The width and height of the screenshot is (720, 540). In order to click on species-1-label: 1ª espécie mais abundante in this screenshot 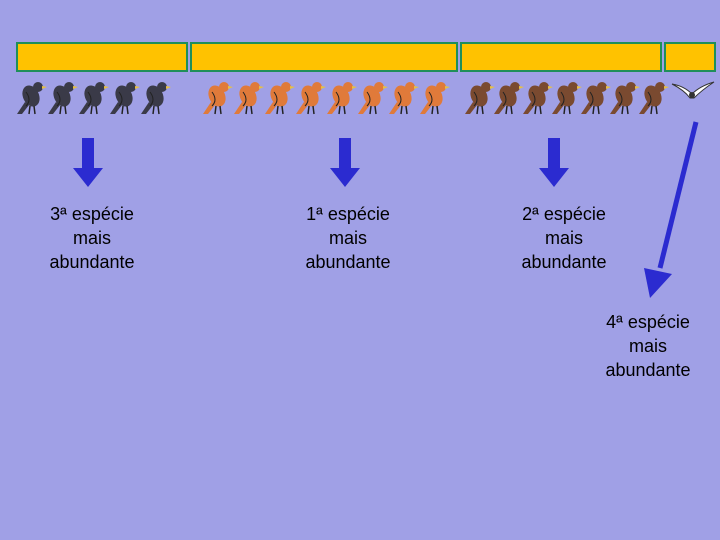, I will do `click(348, 238)`.